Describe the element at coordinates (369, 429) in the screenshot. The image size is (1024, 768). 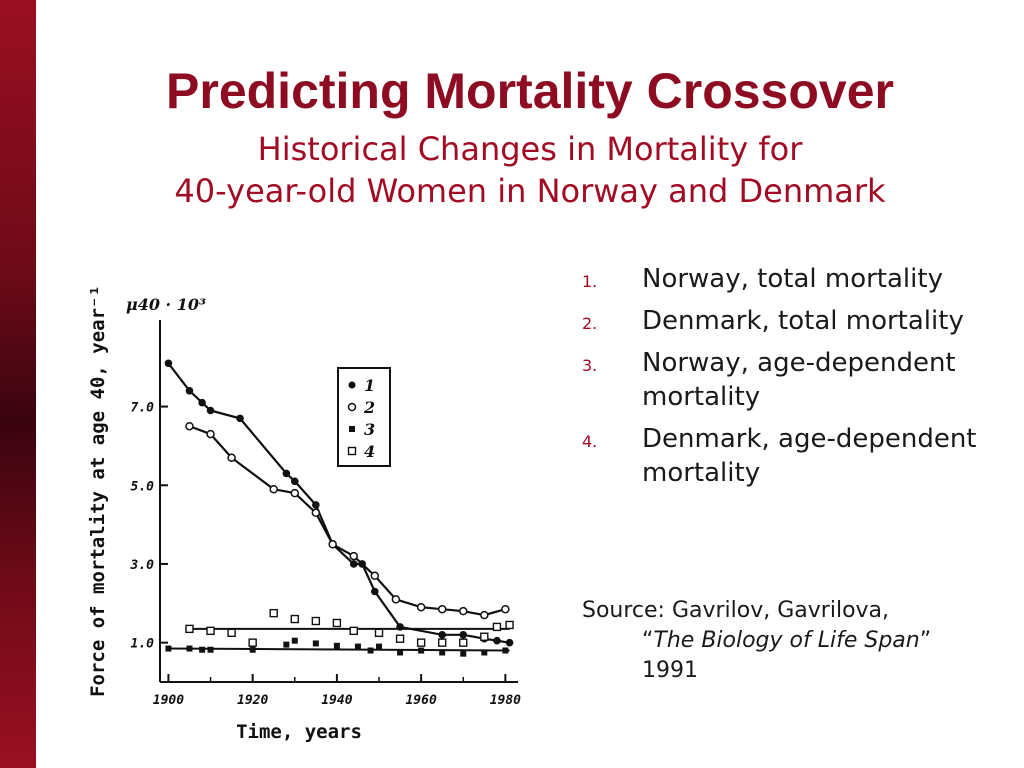
I see `legend-label: 3` at that location.